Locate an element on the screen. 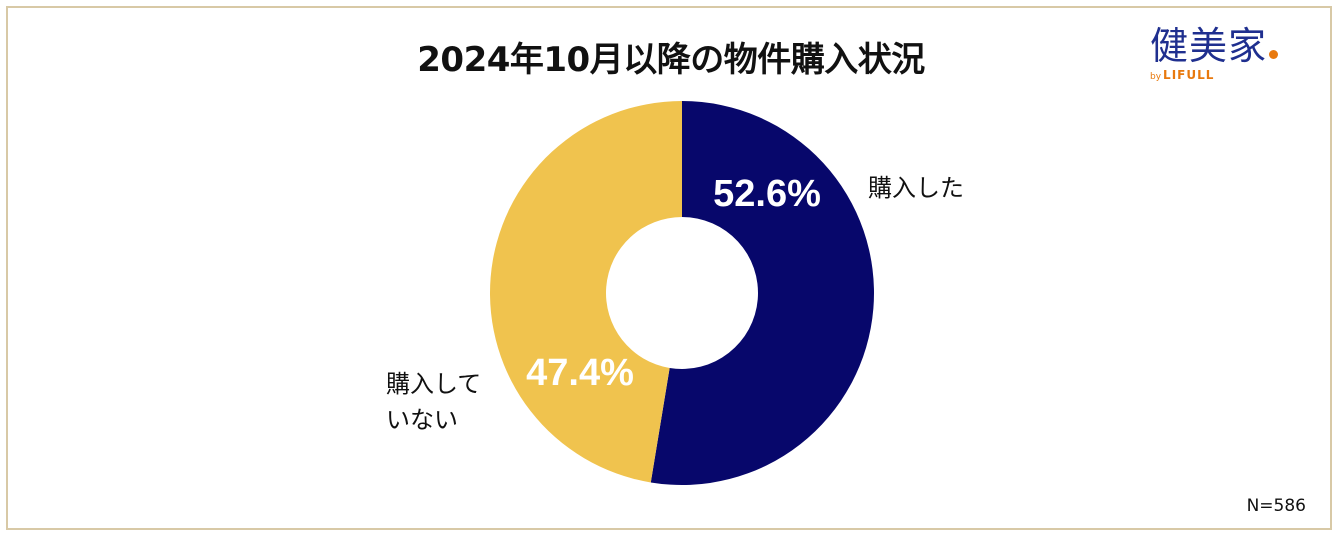 The image size is (1342, 540). value-label-2: 47.4% is located at coordinates (580, 373).